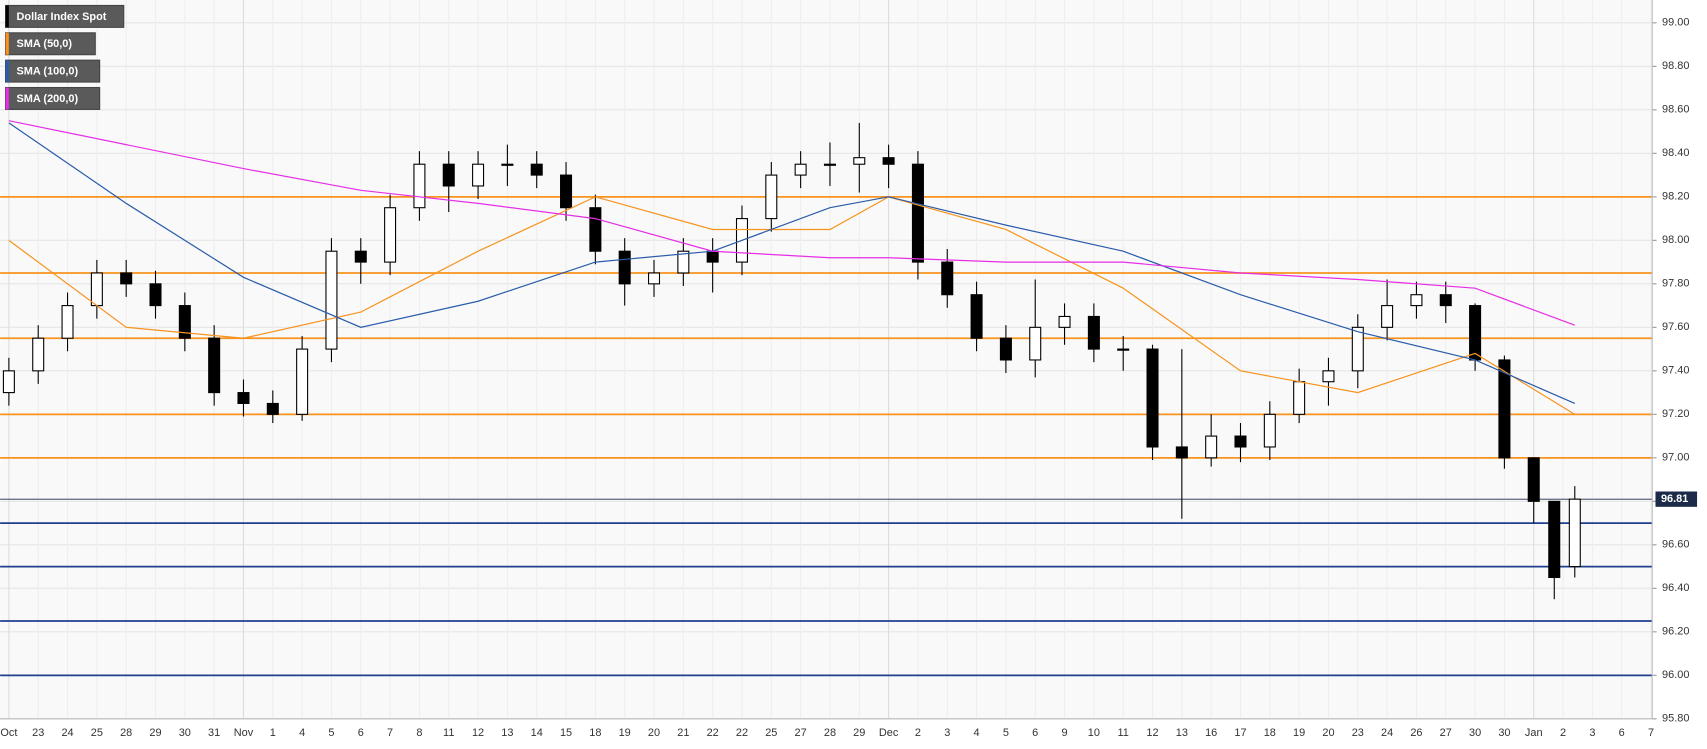 This screenshot has height=749, width=1707. Describe the element at coordinates (889, 733) in the screenshot. I see `x-tick-label: Dec` at that location.